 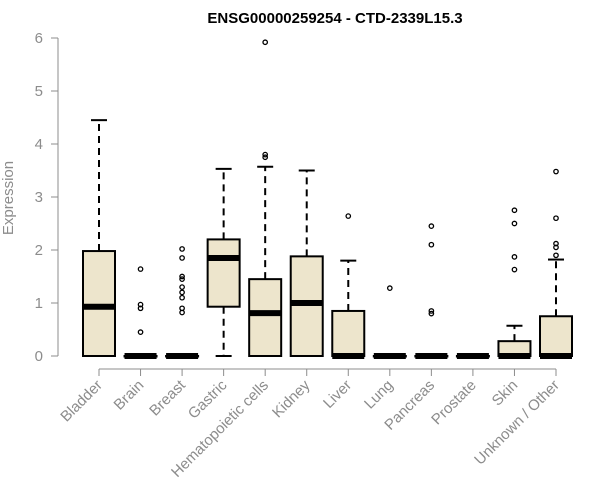 What do you see at coordinates (39, 197) in the screenshot?
I see `y-tick-label: 3` at bounding box center [39, 197].